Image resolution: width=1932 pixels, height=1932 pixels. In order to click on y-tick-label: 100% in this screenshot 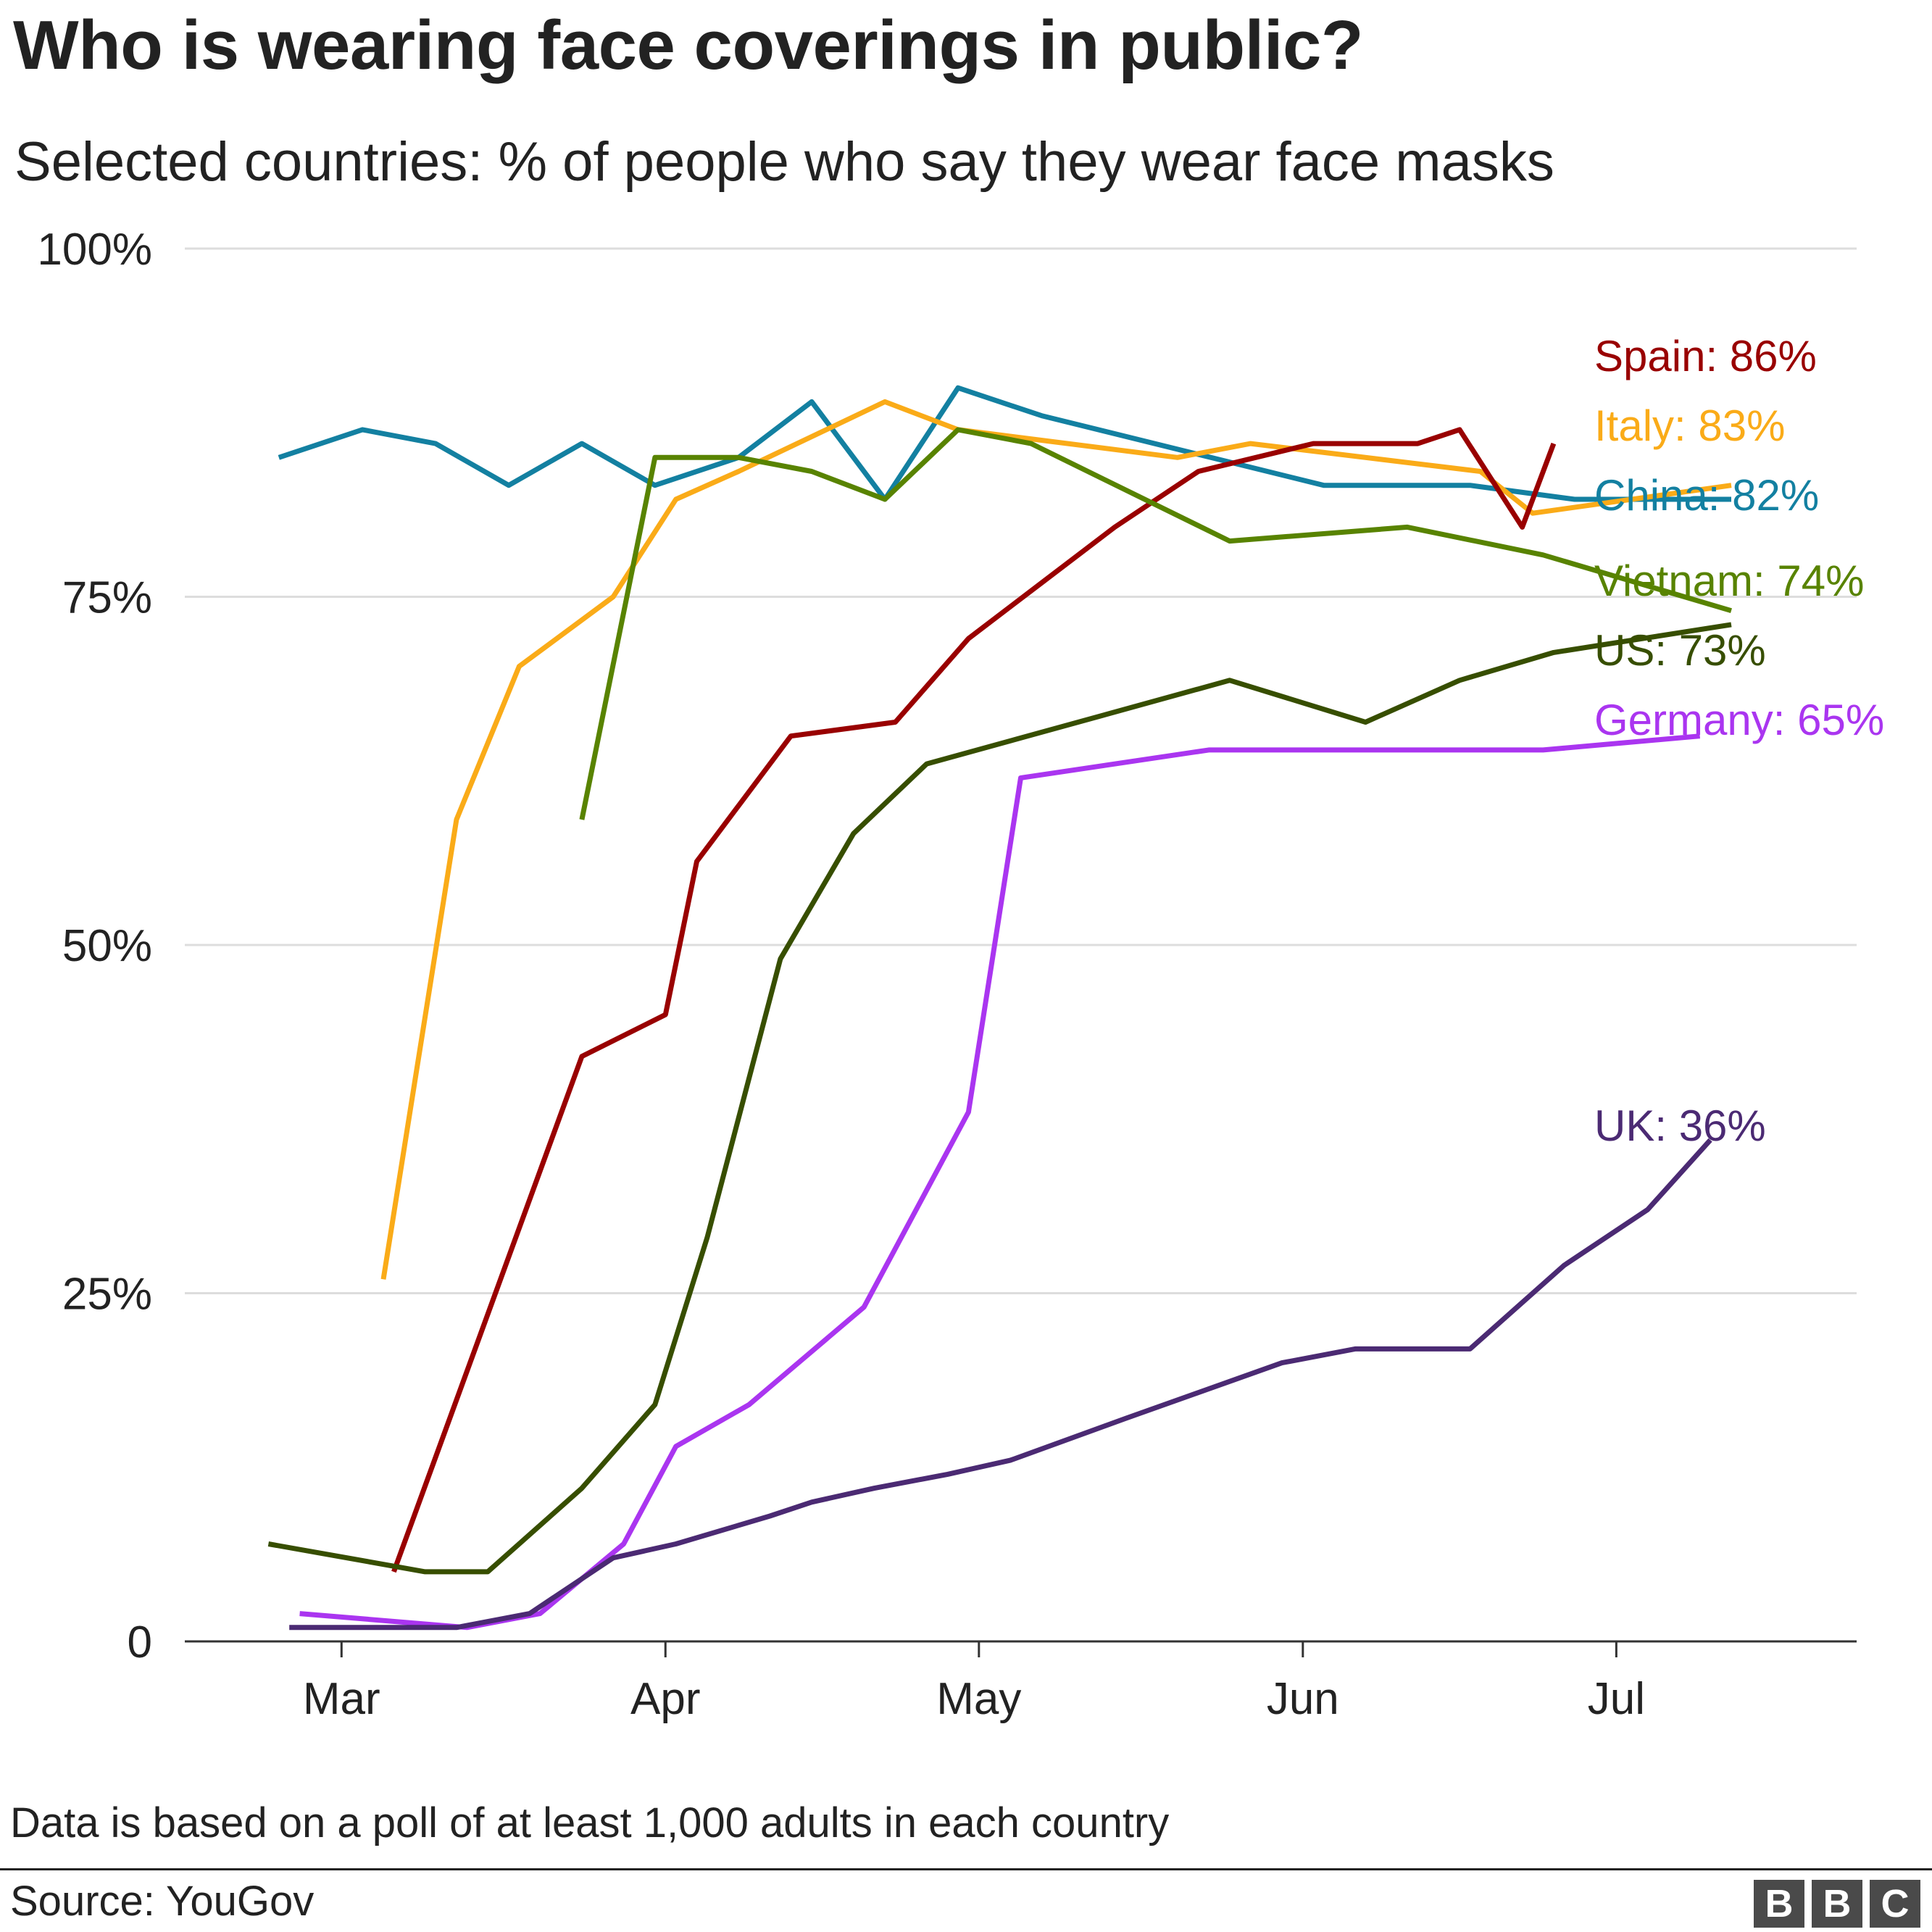, I will do `click(95, 250)`.